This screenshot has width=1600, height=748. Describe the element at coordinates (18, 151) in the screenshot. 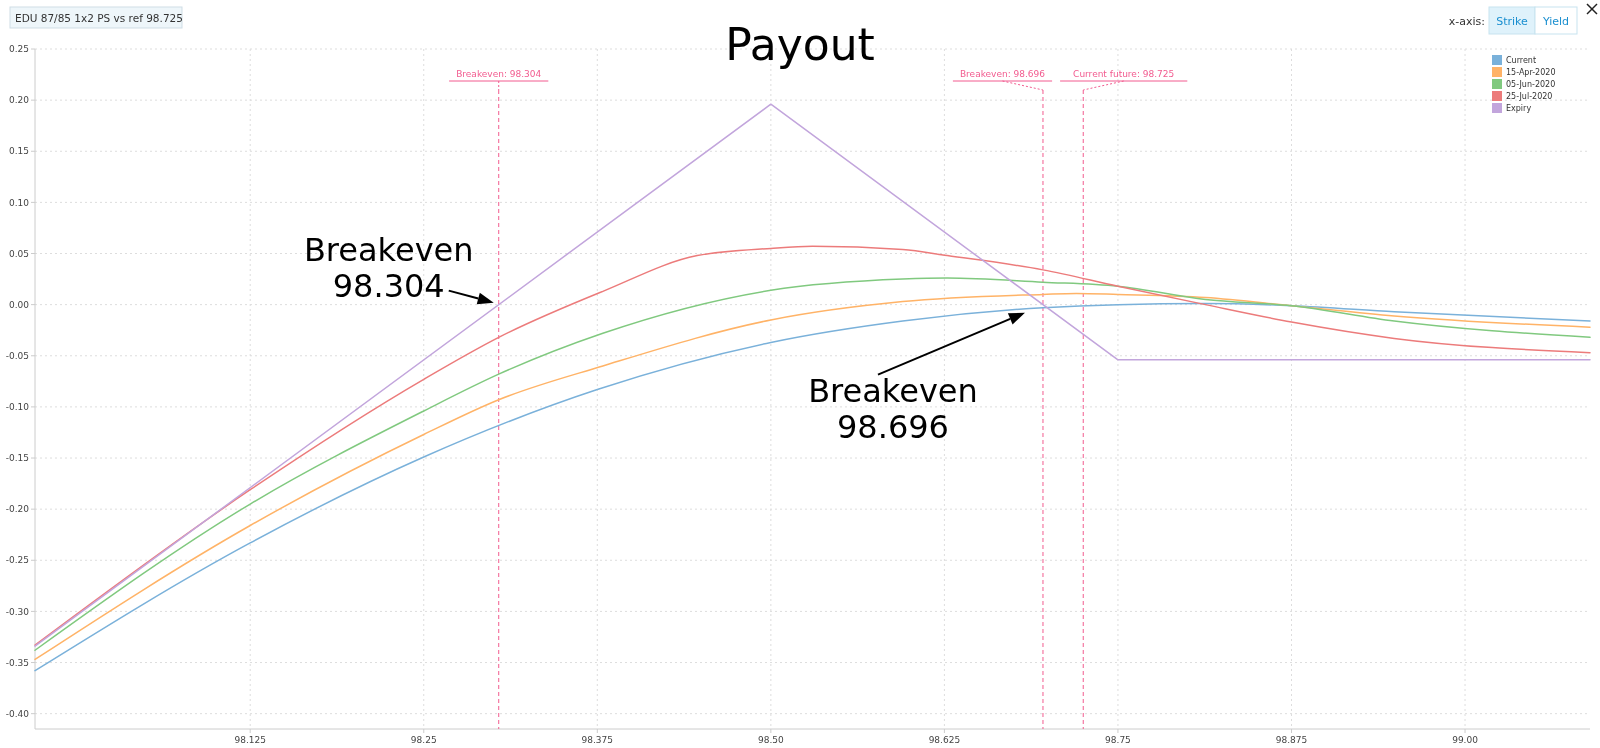

I see `y-tick-label: 0.15` at that location.